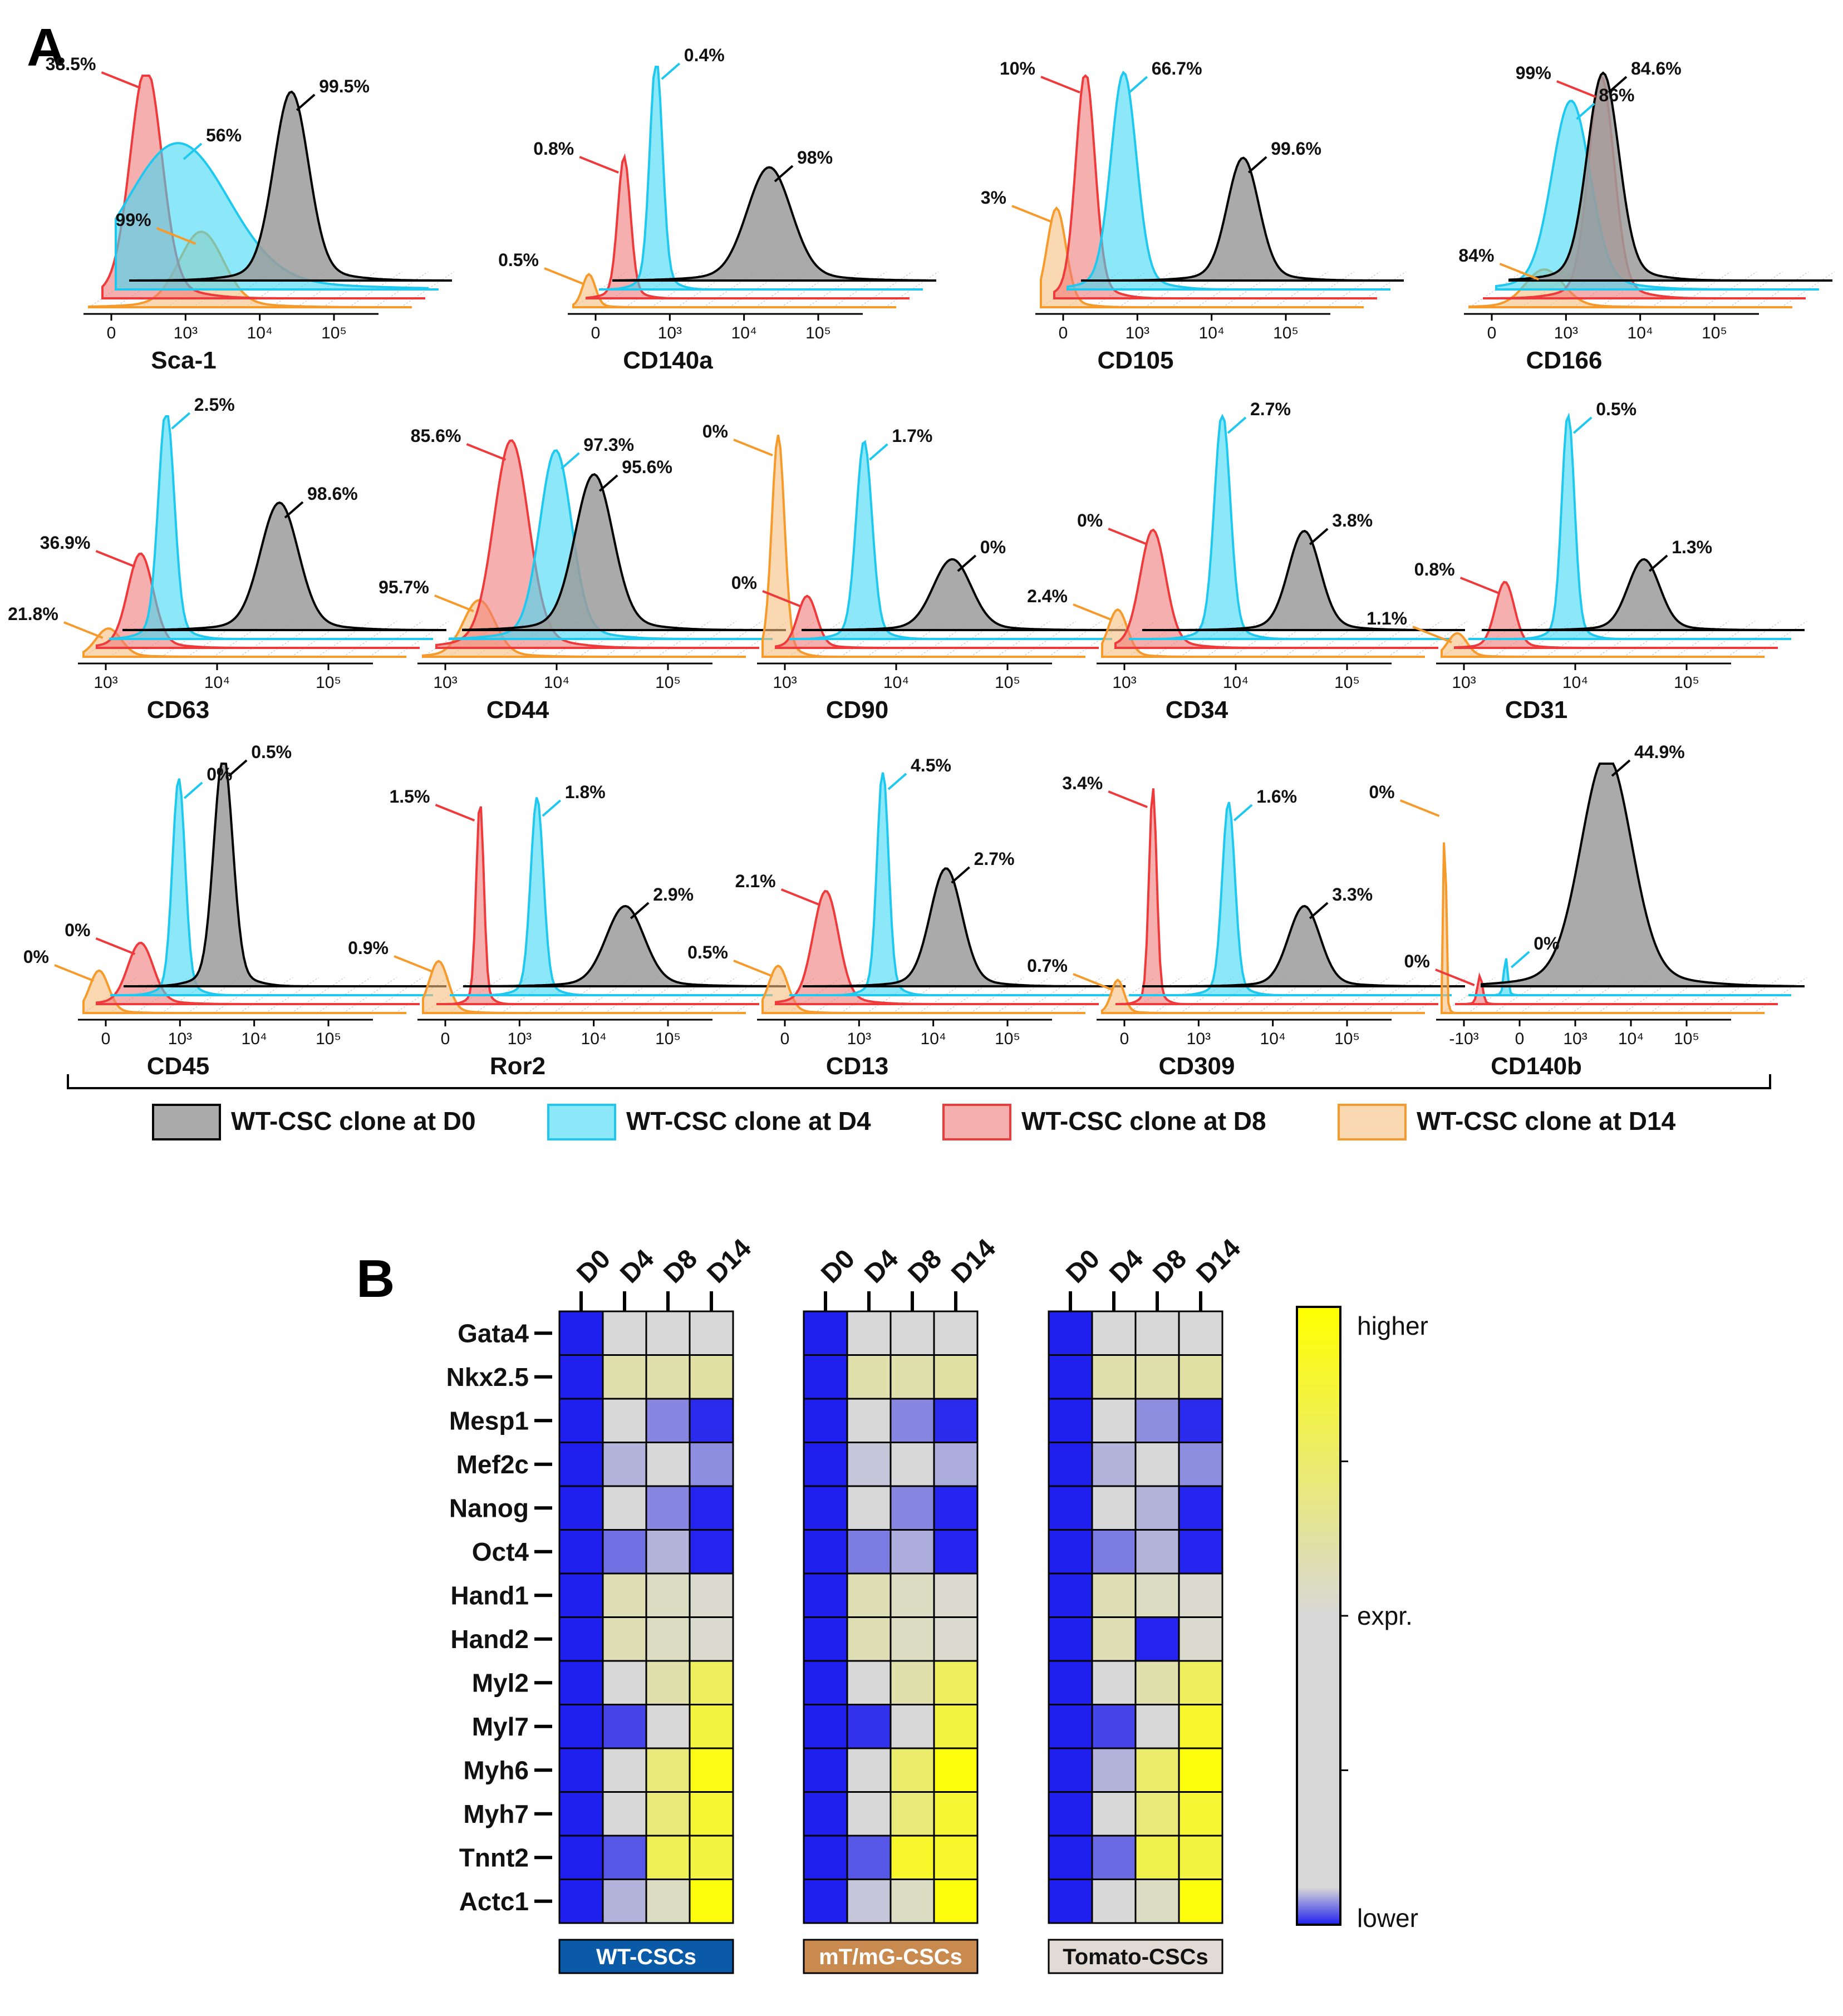 This screenshot has width=1843, height=2016. I want to click on row-label: Mesp1, so click(489, 1420).